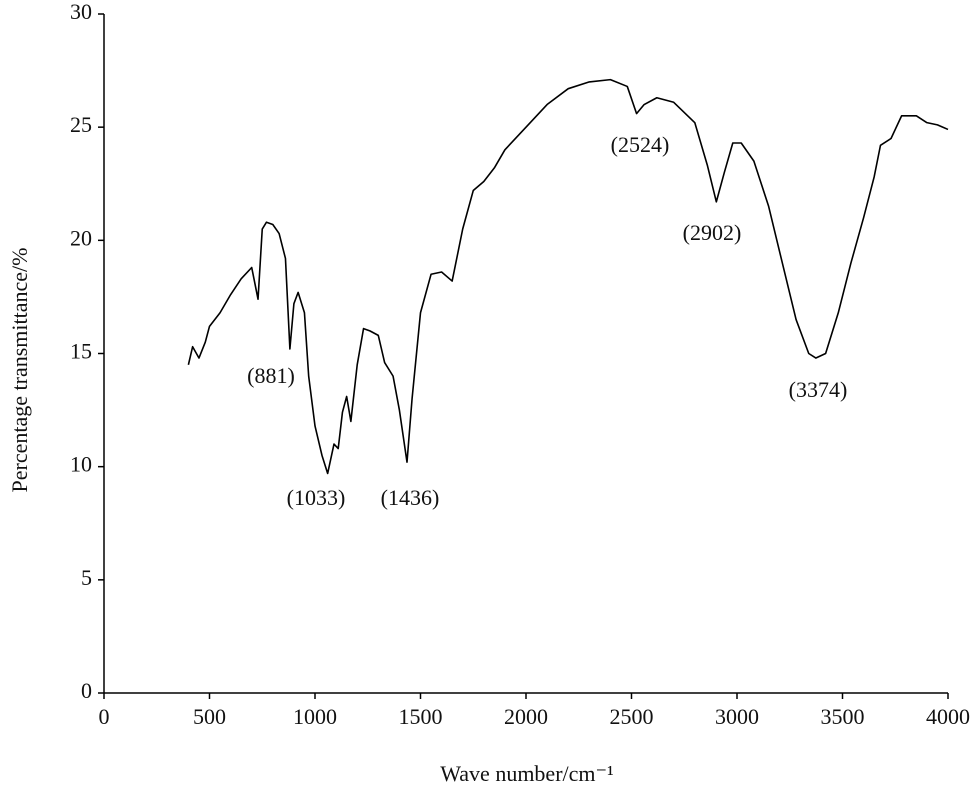  Describe the element at coordinates (81, 351) in the screenshot. I see `y-tick-label: 15` at that location.